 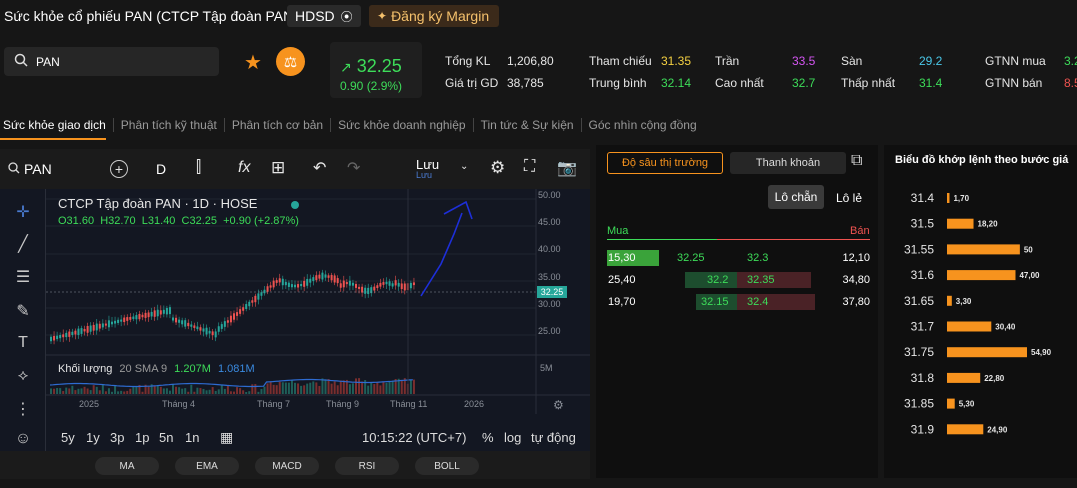 What do you see at coordinates (642, 125) in the screenshot?
I see `tab-community: Góc nhìn cộng đồng` at bounding box center [642, 125].